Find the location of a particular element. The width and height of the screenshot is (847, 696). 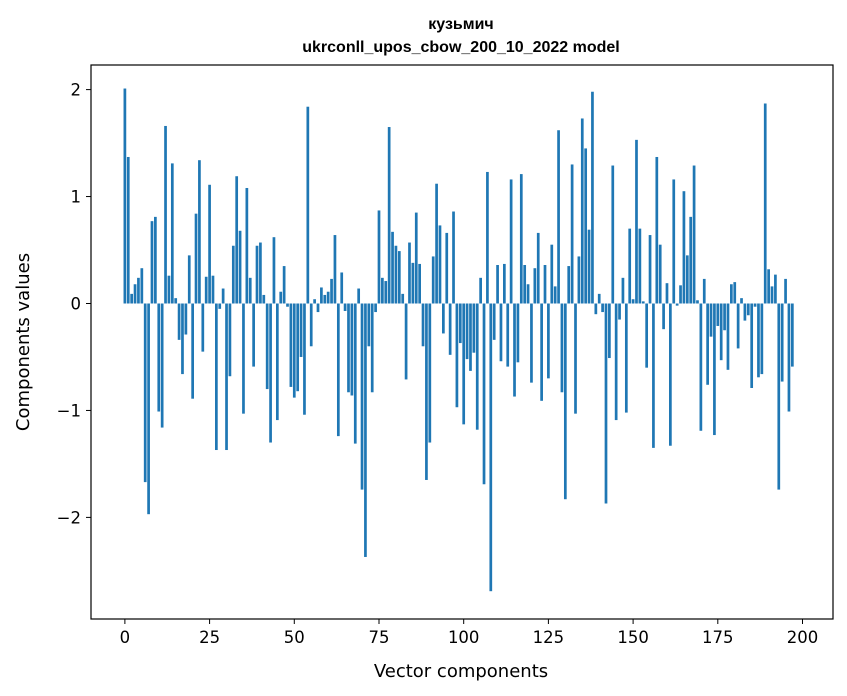

x-tick-label: 75 is located at coordinates (378, 637).